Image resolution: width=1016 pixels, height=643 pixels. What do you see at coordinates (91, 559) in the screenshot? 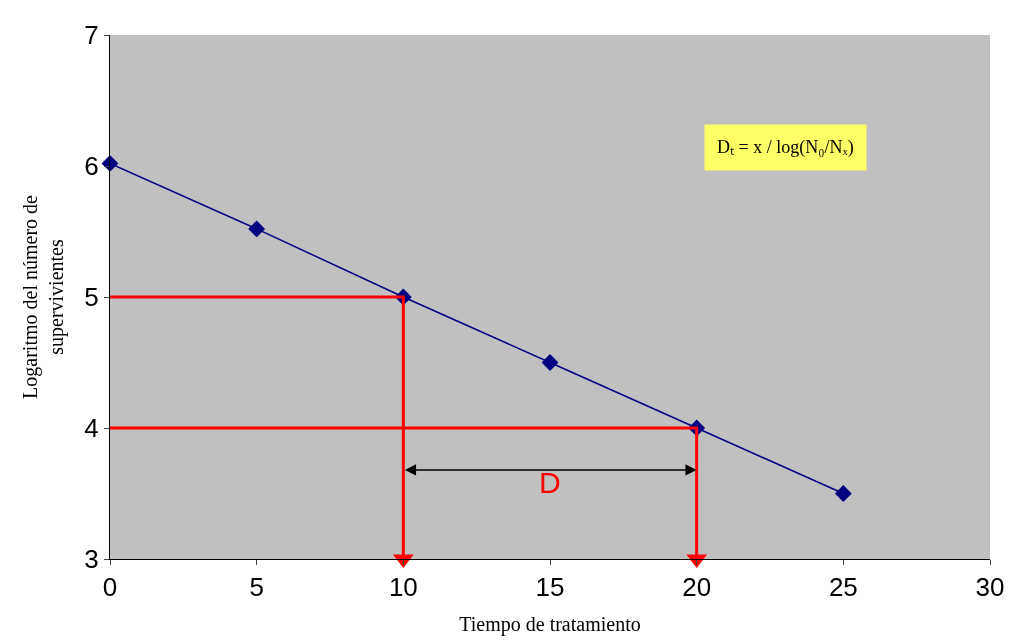
I see `y-tick-label: 3` at bounding box center [91, 559].